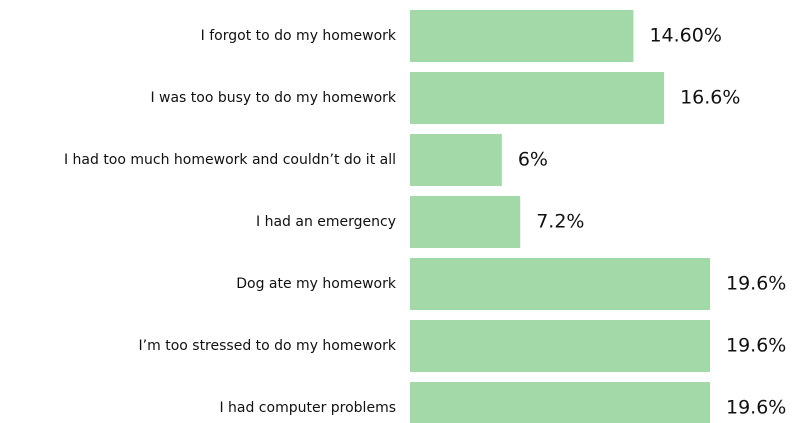  Describe the element at coordinates (268, 346) in the screenshot. I see `category-label: I’m too stressed to do my homework` at that location.